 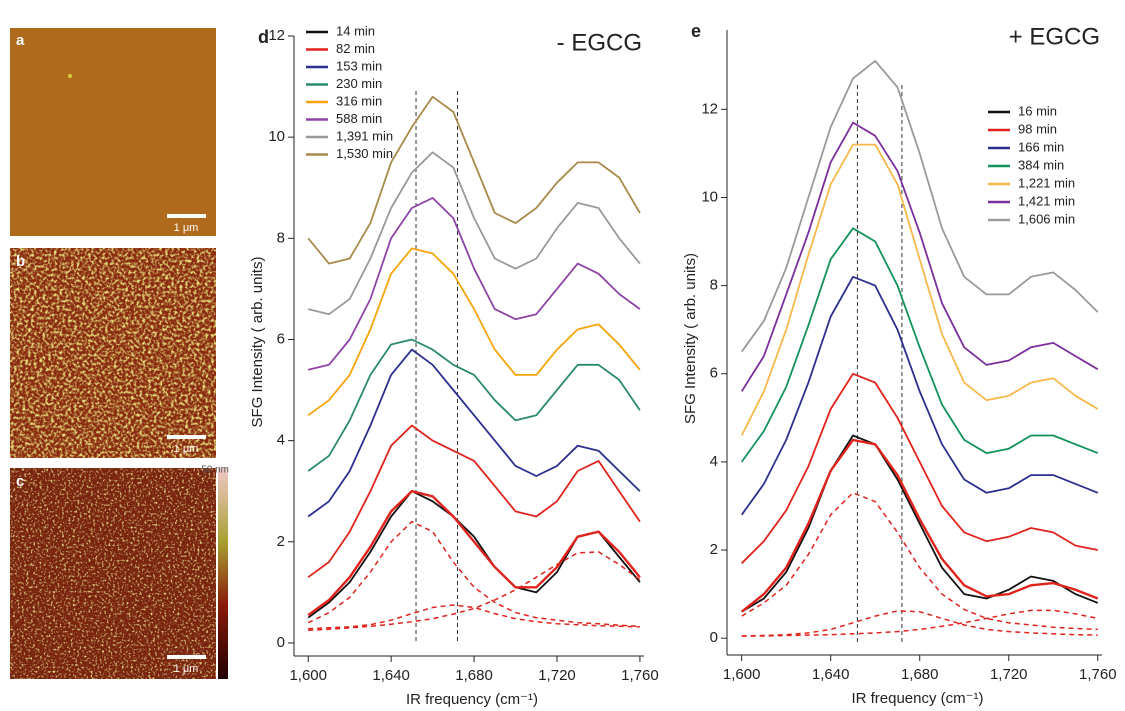 I want to click on colorbar-label: 50 nm, so click(x=215, y=470).